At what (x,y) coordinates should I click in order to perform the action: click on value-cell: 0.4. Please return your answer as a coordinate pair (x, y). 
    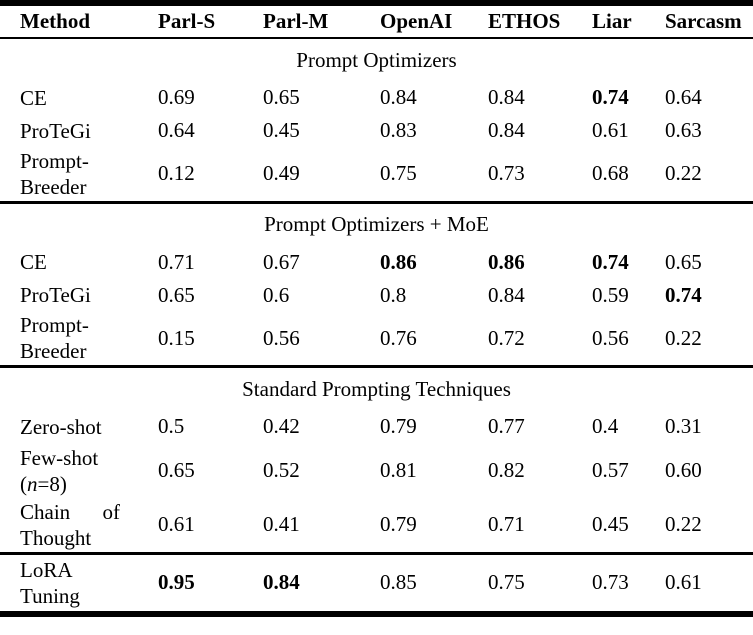
    Looking at the image, I should click on (605, 426).